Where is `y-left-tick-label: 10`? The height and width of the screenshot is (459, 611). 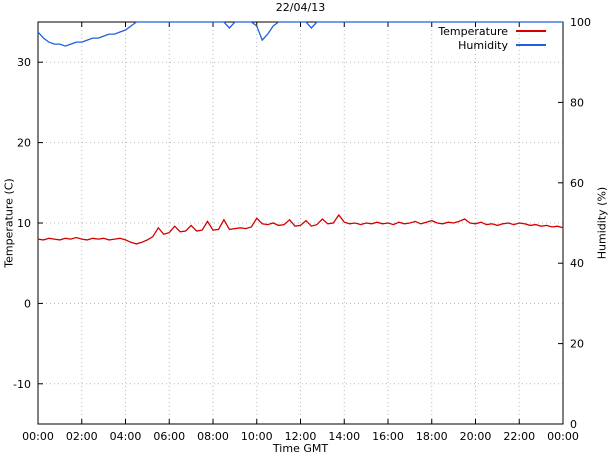 y-left-tick-label: 10 is located at coordinates (24, 223).